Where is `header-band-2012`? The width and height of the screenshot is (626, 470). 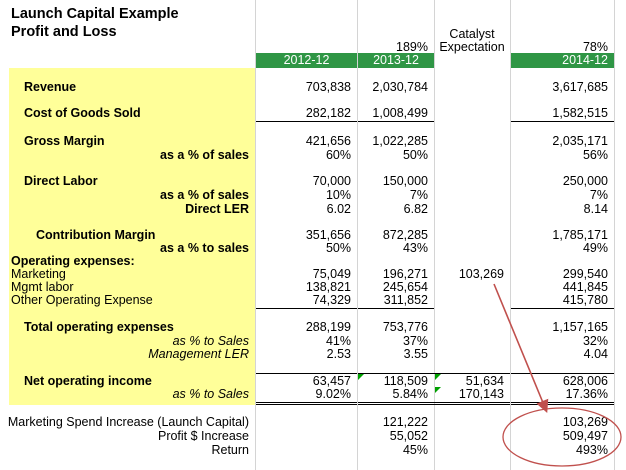 header-band-2012 is located at coordinates (306, 60).